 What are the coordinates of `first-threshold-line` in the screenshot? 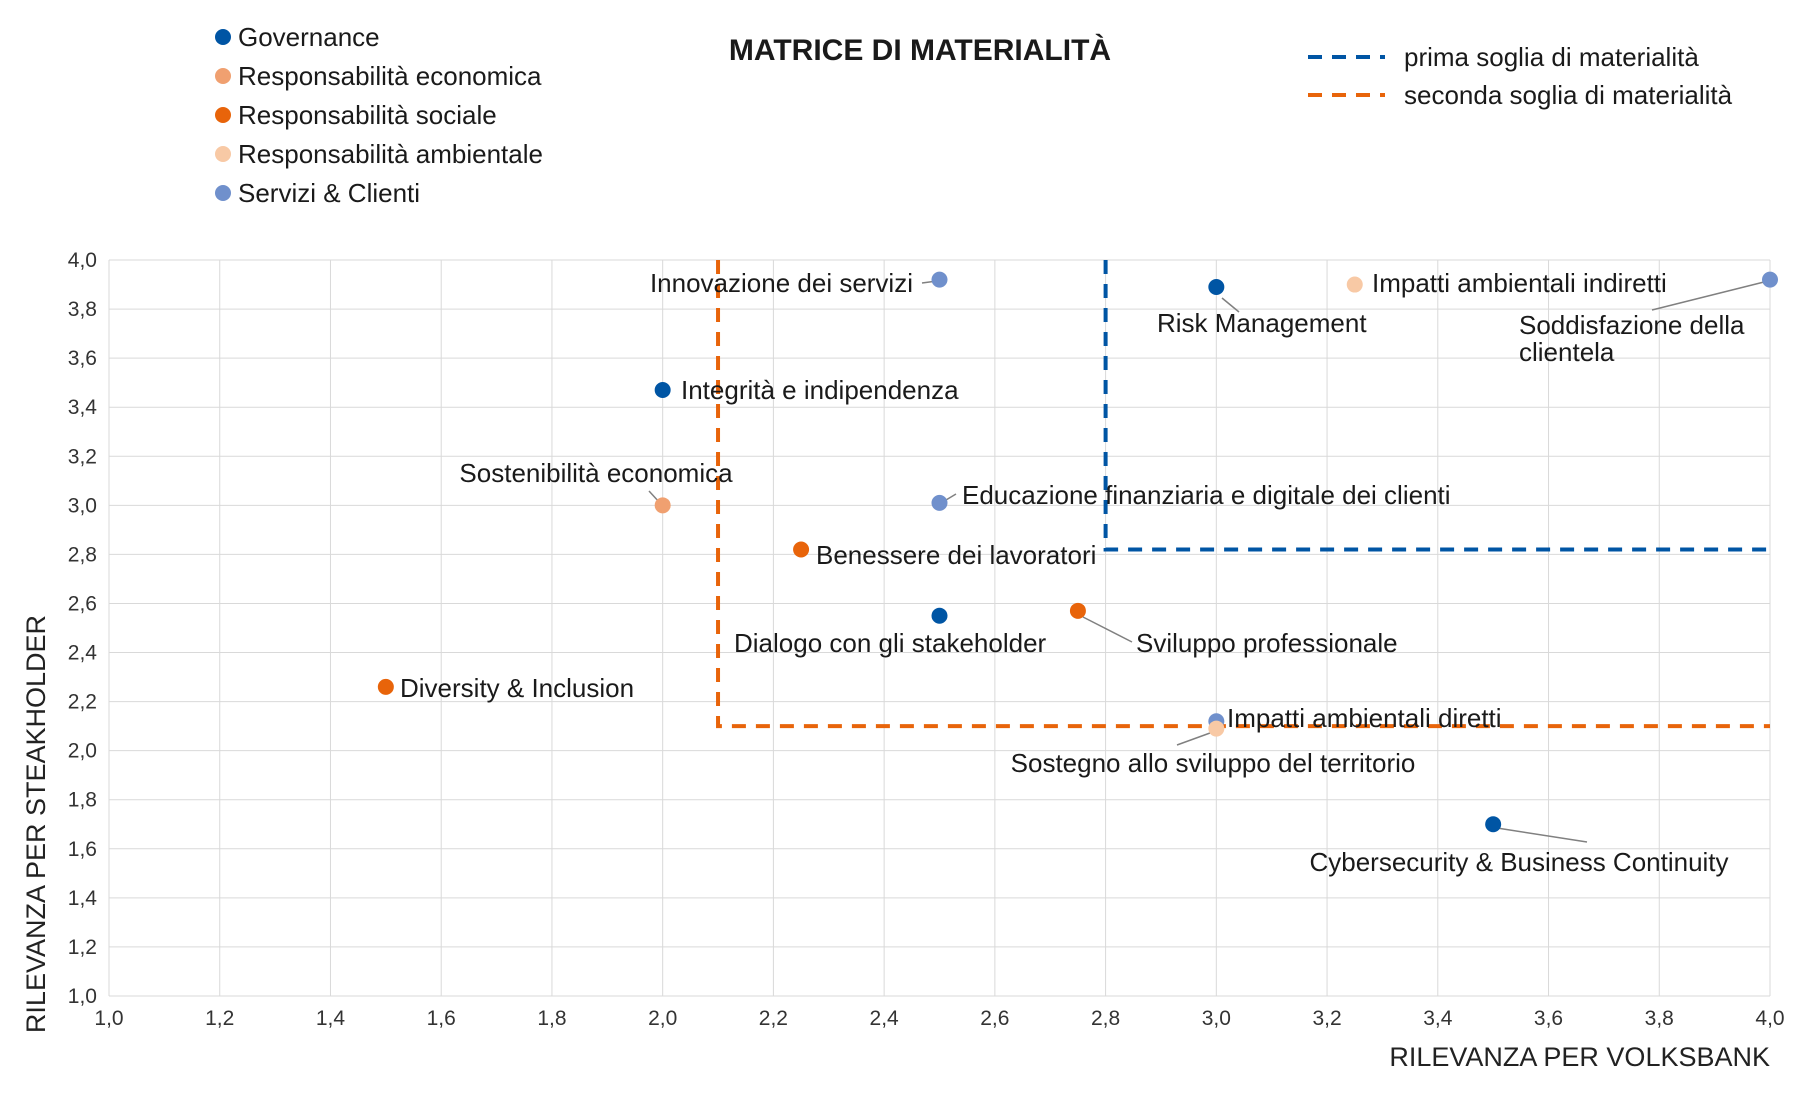 It's located at (1436, 406).